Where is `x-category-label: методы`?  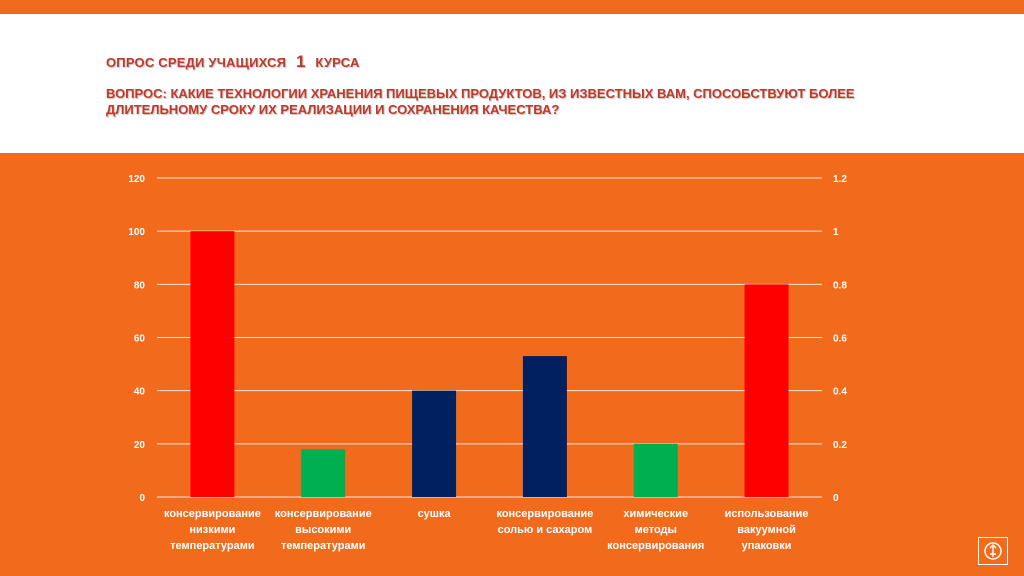 x-category-label: методы is located at coordinates (656, 530).